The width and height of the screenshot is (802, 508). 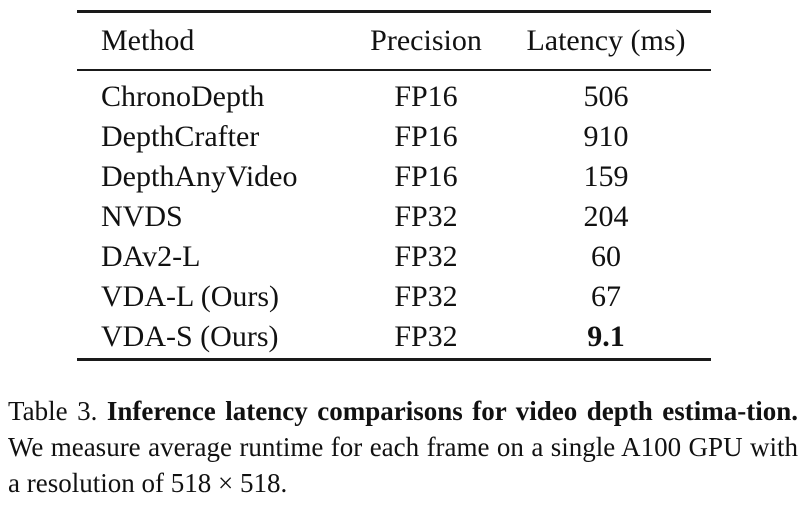 I want to click on table-row: DepthCrafter FP16 910, so click(x=394, y=137).